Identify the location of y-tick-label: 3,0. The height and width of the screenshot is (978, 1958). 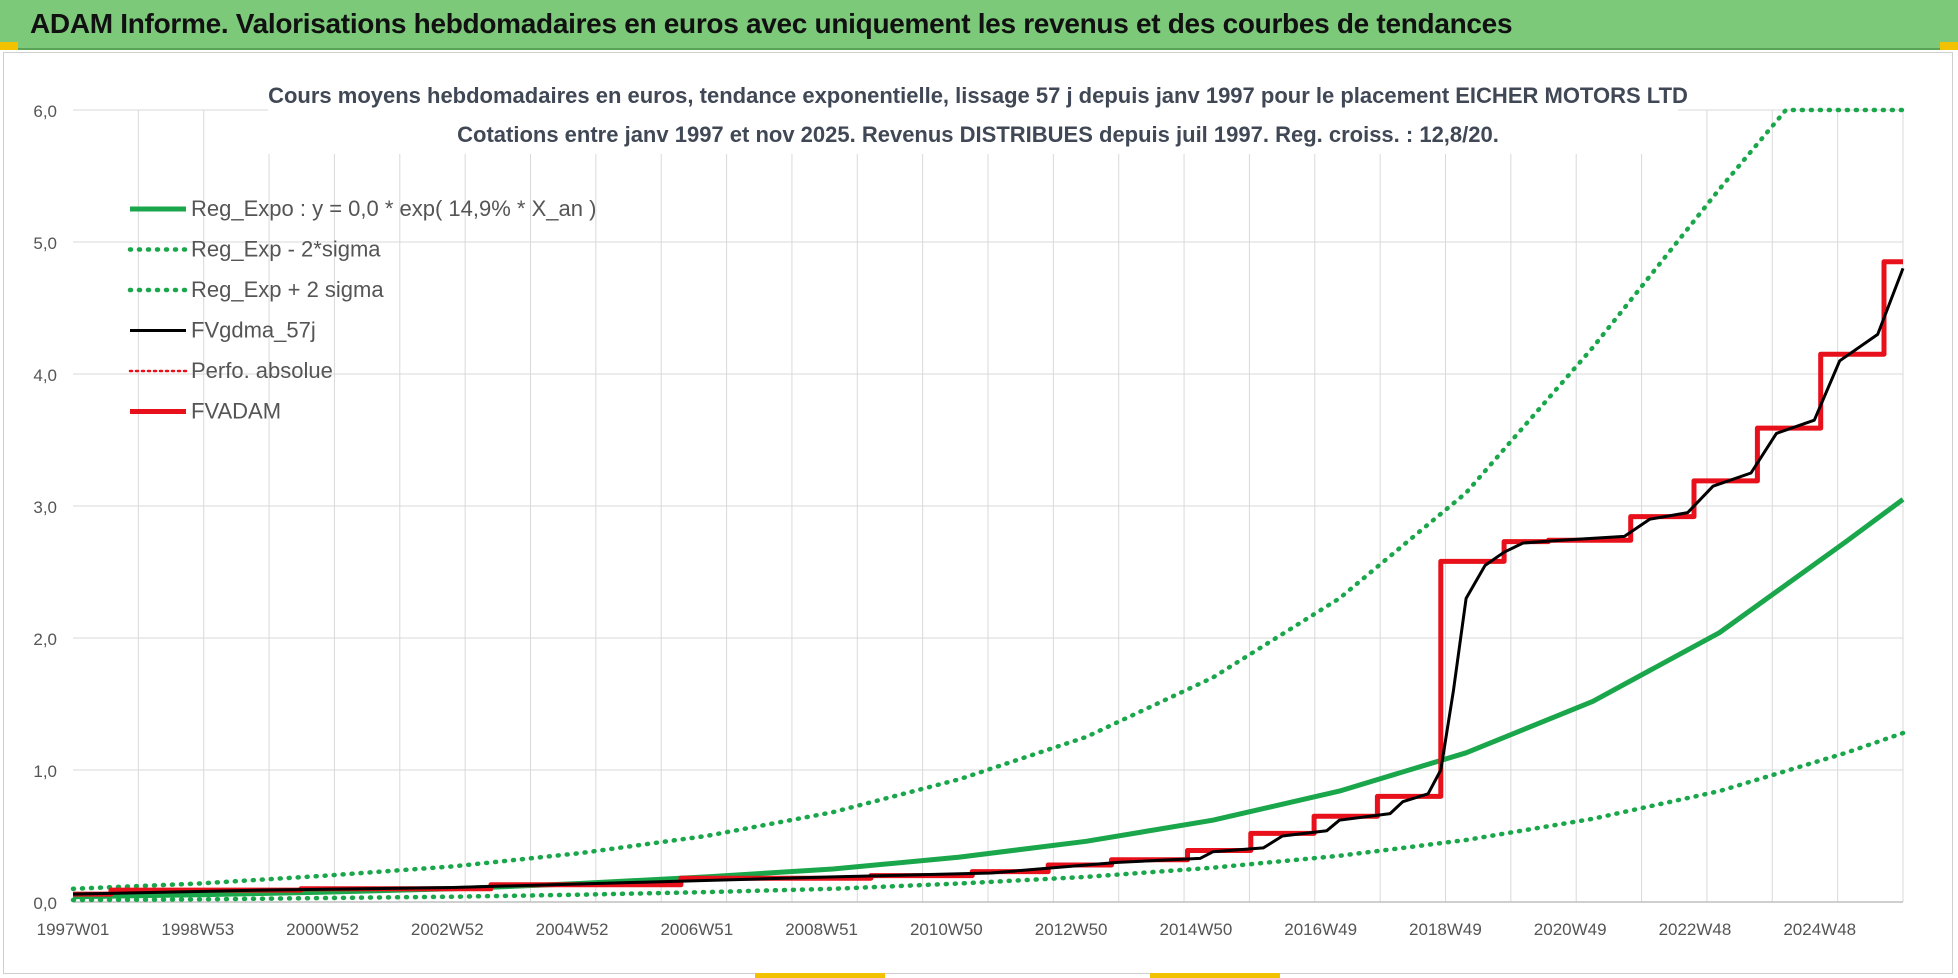
(45, 507).